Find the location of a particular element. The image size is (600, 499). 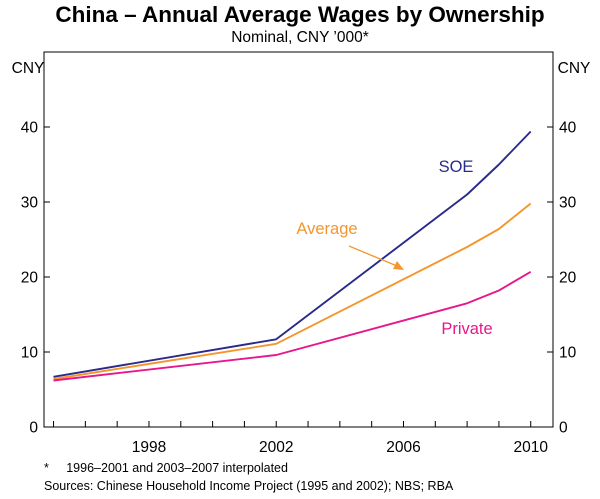

y-tick-label-right: 20 is located at coordinates (568, 278).